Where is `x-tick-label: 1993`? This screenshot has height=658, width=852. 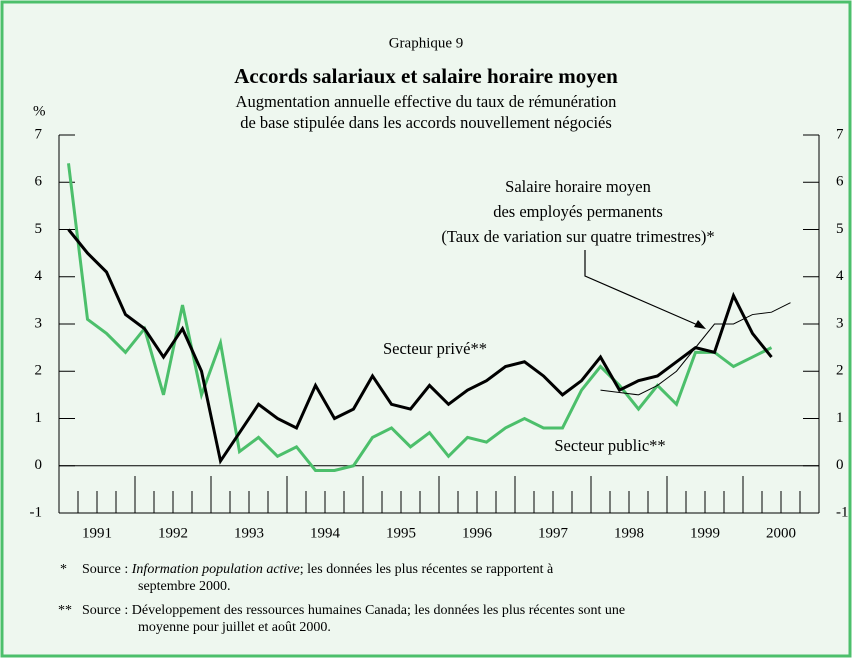
x-tick-label: 1993 is located at coordinates (249, 533).